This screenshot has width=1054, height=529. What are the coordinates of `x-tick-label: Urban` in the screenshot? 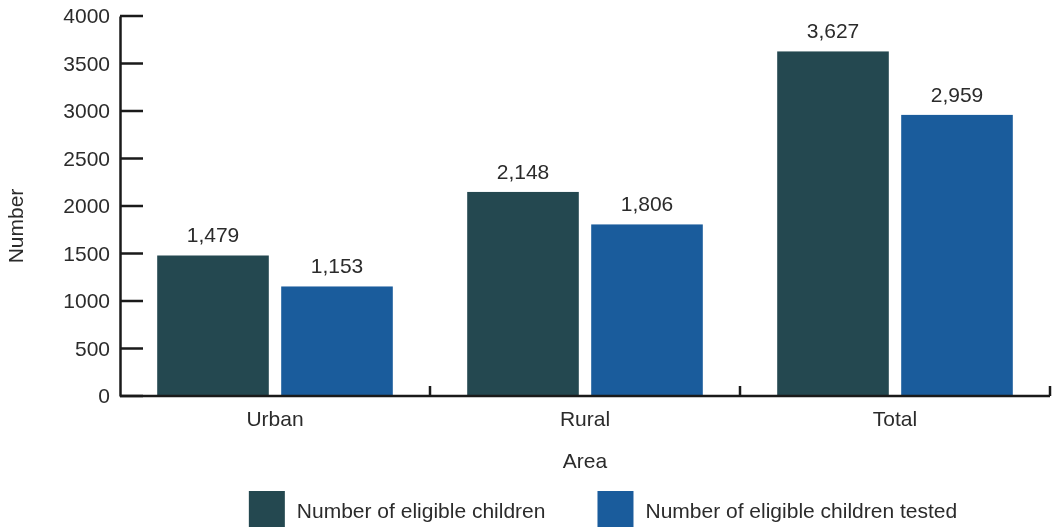 It's located at (275, 418).